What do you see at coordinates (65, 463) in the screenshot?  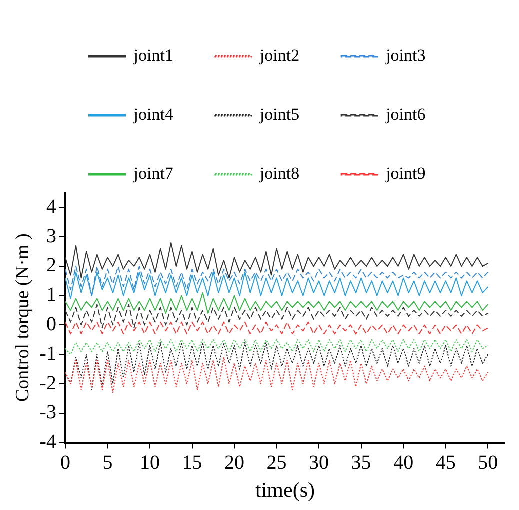 I see `x-tick-label: 0` at bounding box center [65, 463].